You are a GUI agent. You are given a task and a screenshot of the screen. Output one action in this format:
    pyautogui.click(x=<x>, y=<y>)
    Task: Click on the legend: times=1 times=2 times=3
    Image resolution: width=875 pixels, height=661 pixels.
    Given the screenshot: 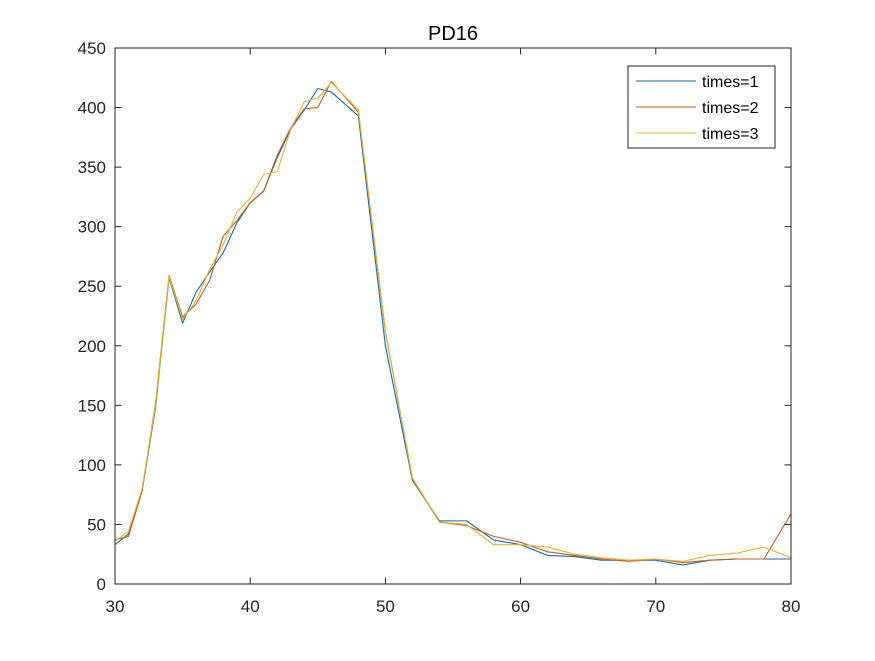 What is the action you would take?
    pyautogui.click(x=701, y=107)
    